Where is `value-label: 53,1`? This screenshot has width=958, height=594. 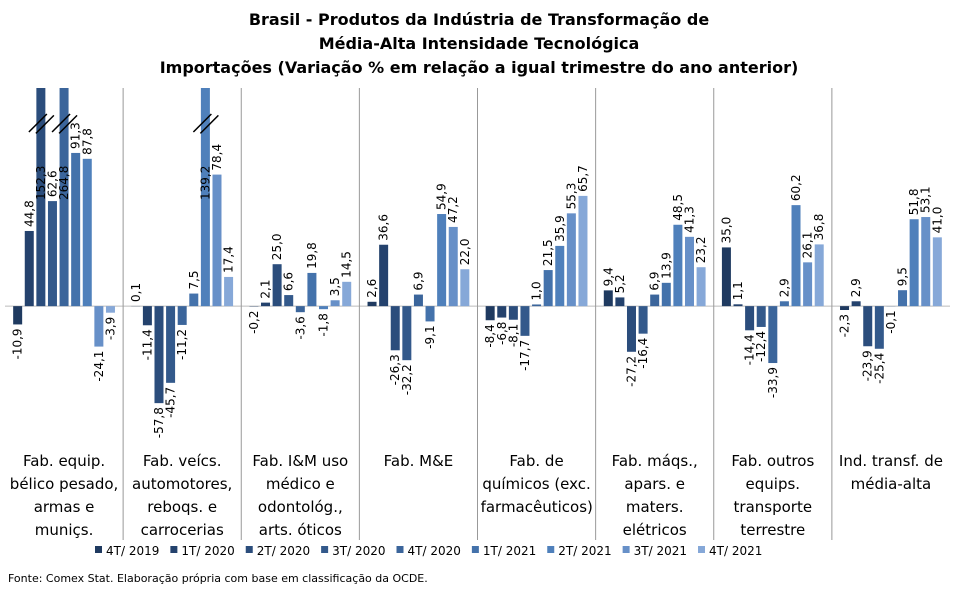
value-label: 53,1 is located at coordinates (926, 199).